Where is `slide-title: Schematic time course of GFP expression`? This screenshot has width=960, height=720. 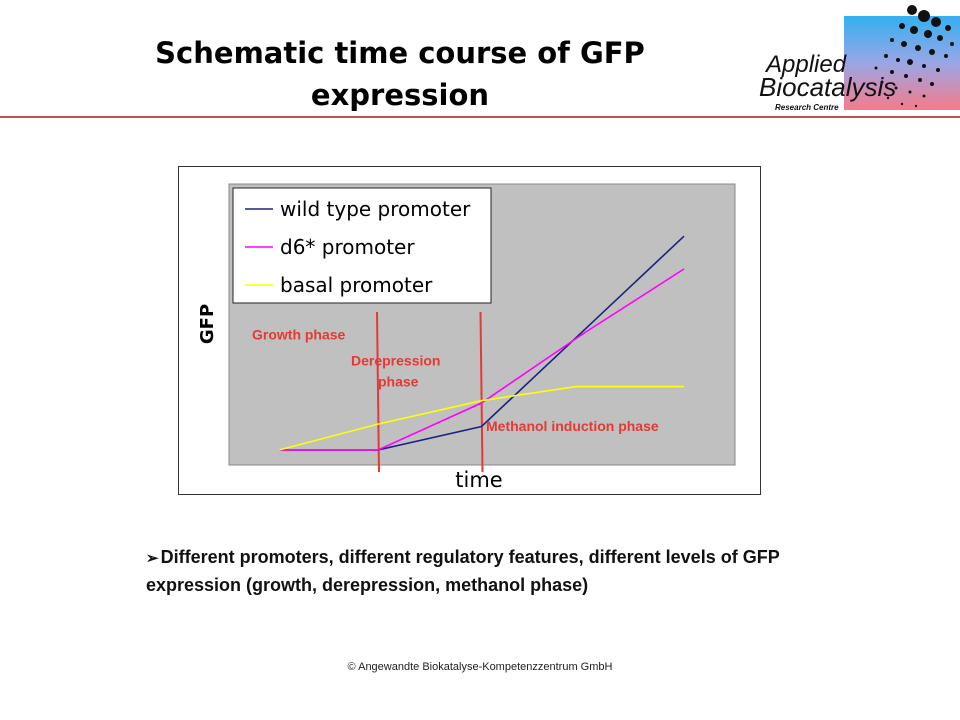 slide-title: Schematic time course of GFP expression is located at coordinates (400, 74).